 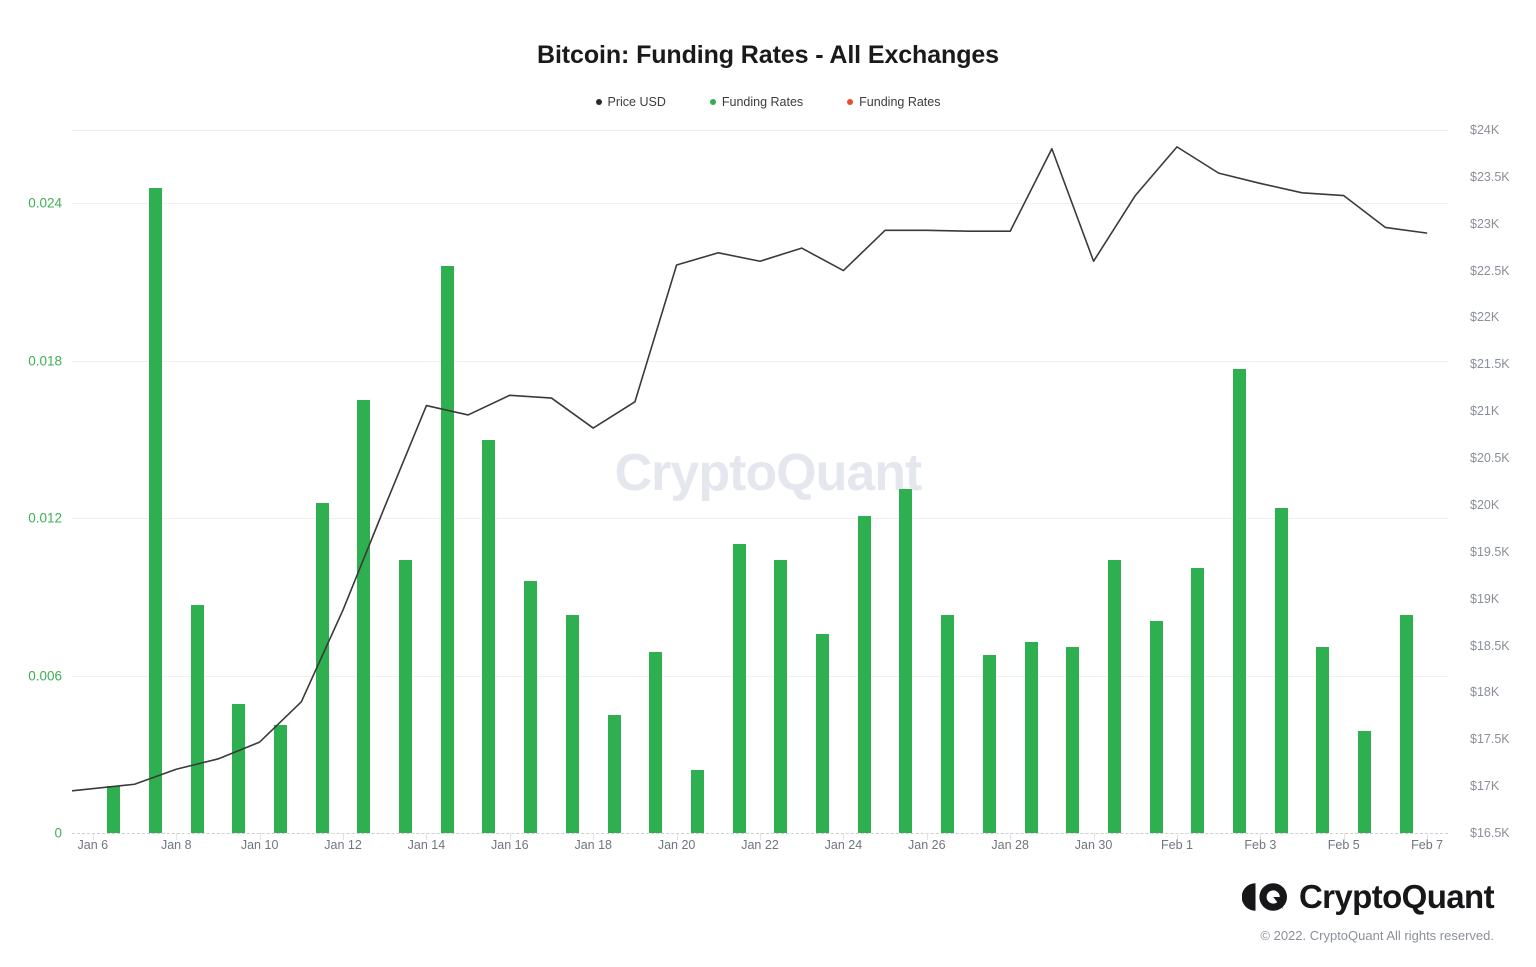 What do you see at coordinates (1490, 458) in the screenshot?
I see `y-axis-right-tick-label: $20.5K` at bounding box center [1490, 458].